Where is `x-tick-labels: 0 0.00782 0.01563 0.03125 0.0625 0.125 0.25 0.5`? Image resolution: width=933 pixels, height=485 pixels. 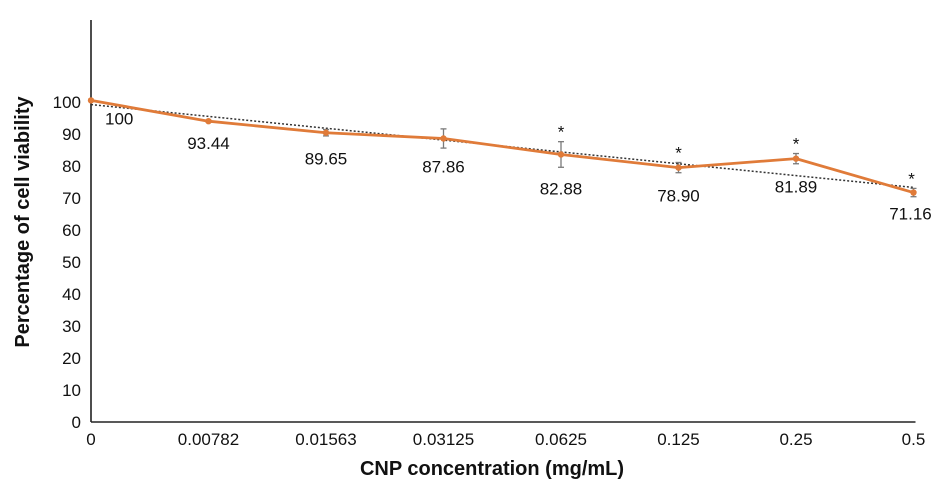
x-tick-labels: 0 0.00782 0.01563 0.03125 0.0625 0.125 0.25 0.5 is located at coordinates (505, 439).